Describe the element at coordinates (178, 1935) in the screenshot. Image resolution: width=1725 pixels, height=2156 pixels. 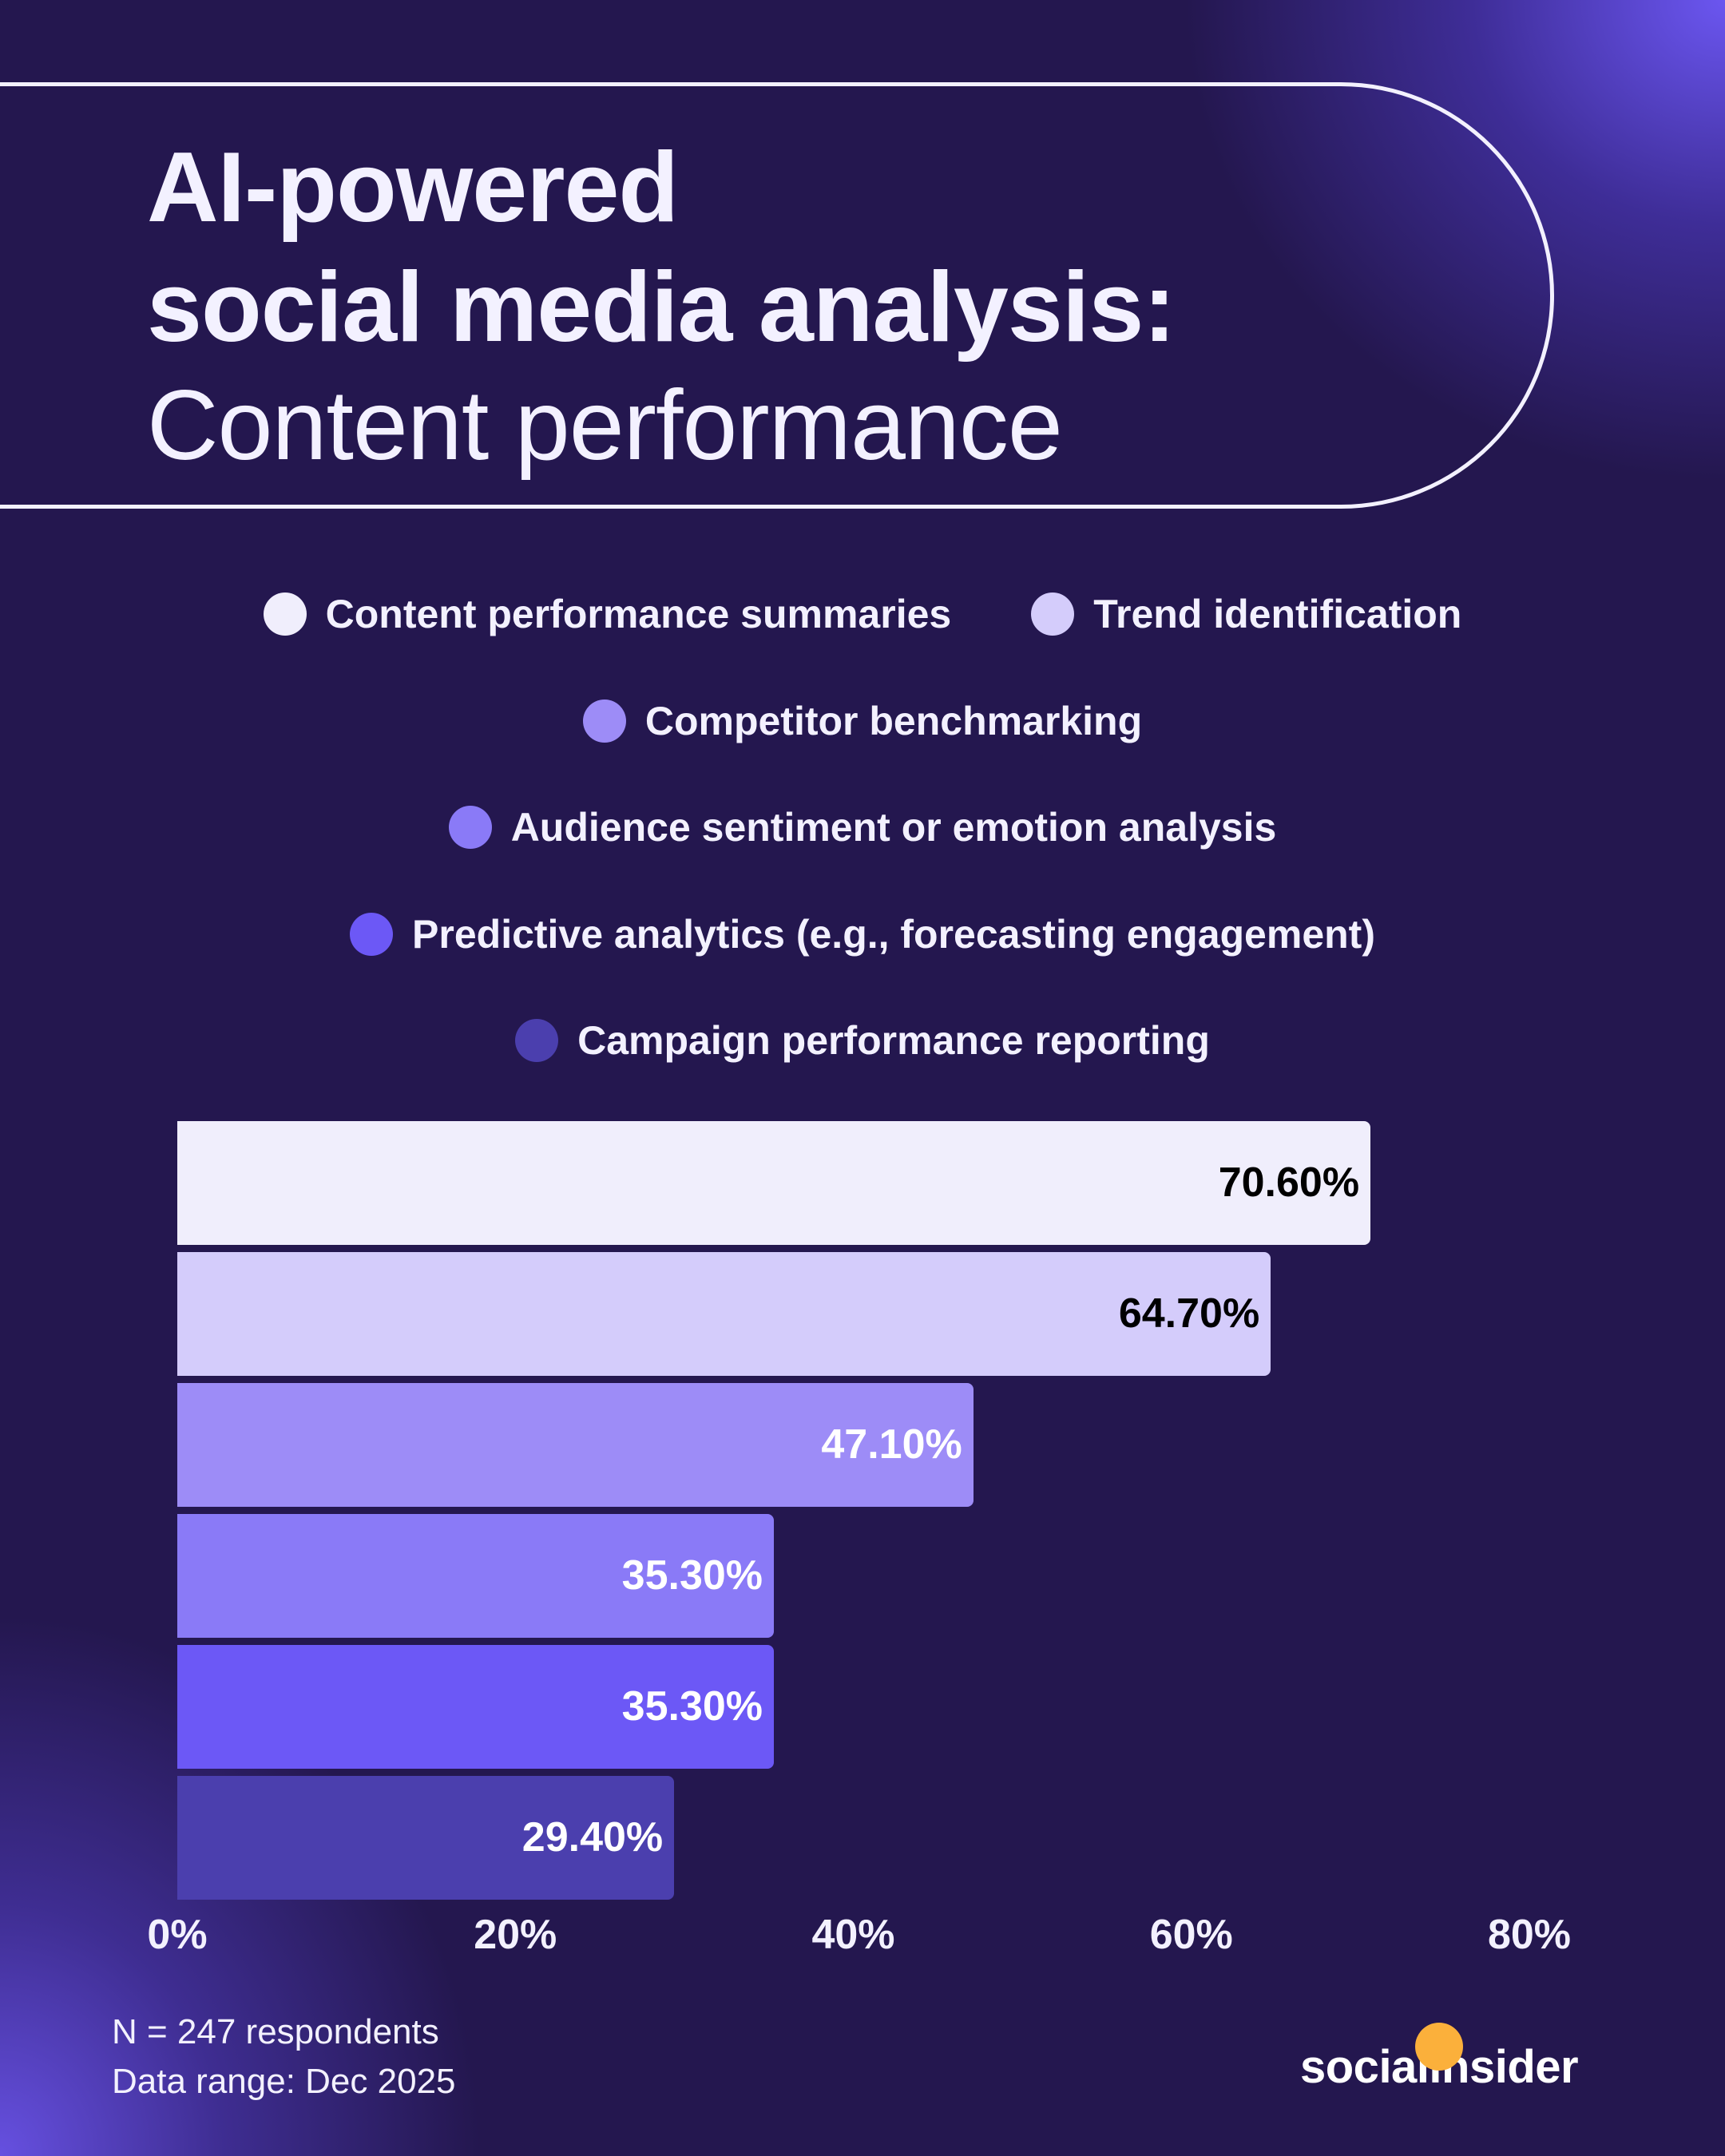
I see `x-tick-label: 0%` at that location.